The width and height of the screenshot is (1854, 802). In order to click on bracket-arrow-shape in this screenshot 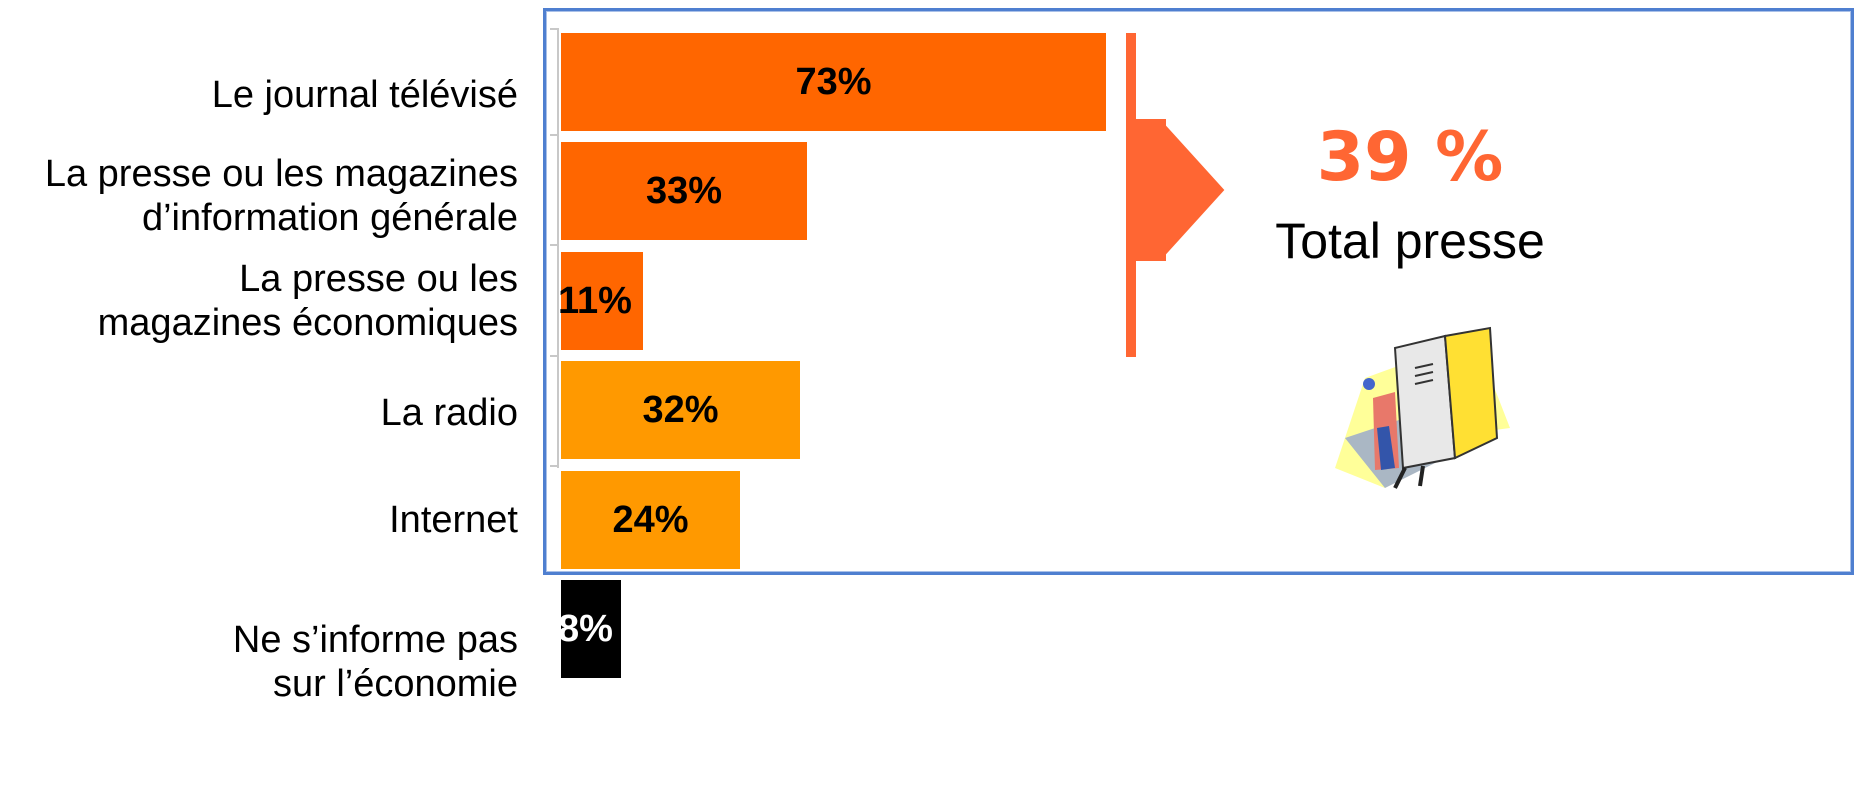, I will do `click(1175, 195)`.